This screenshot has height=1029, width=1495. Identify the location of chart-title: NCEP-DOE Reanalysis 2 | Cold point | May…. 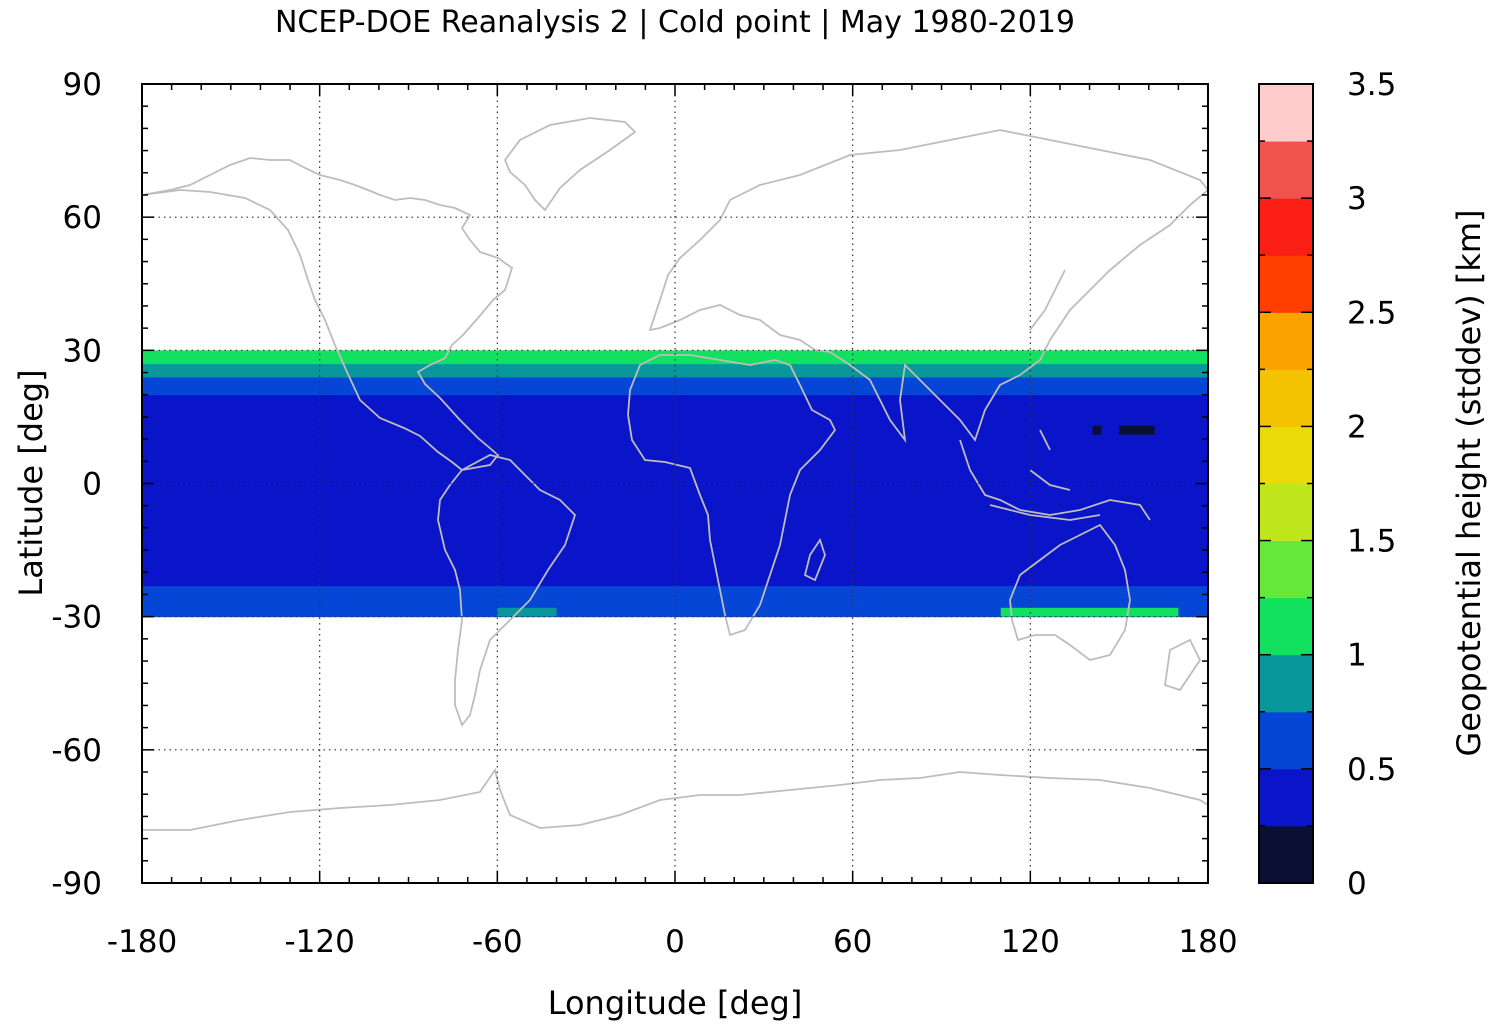
(675, 22).